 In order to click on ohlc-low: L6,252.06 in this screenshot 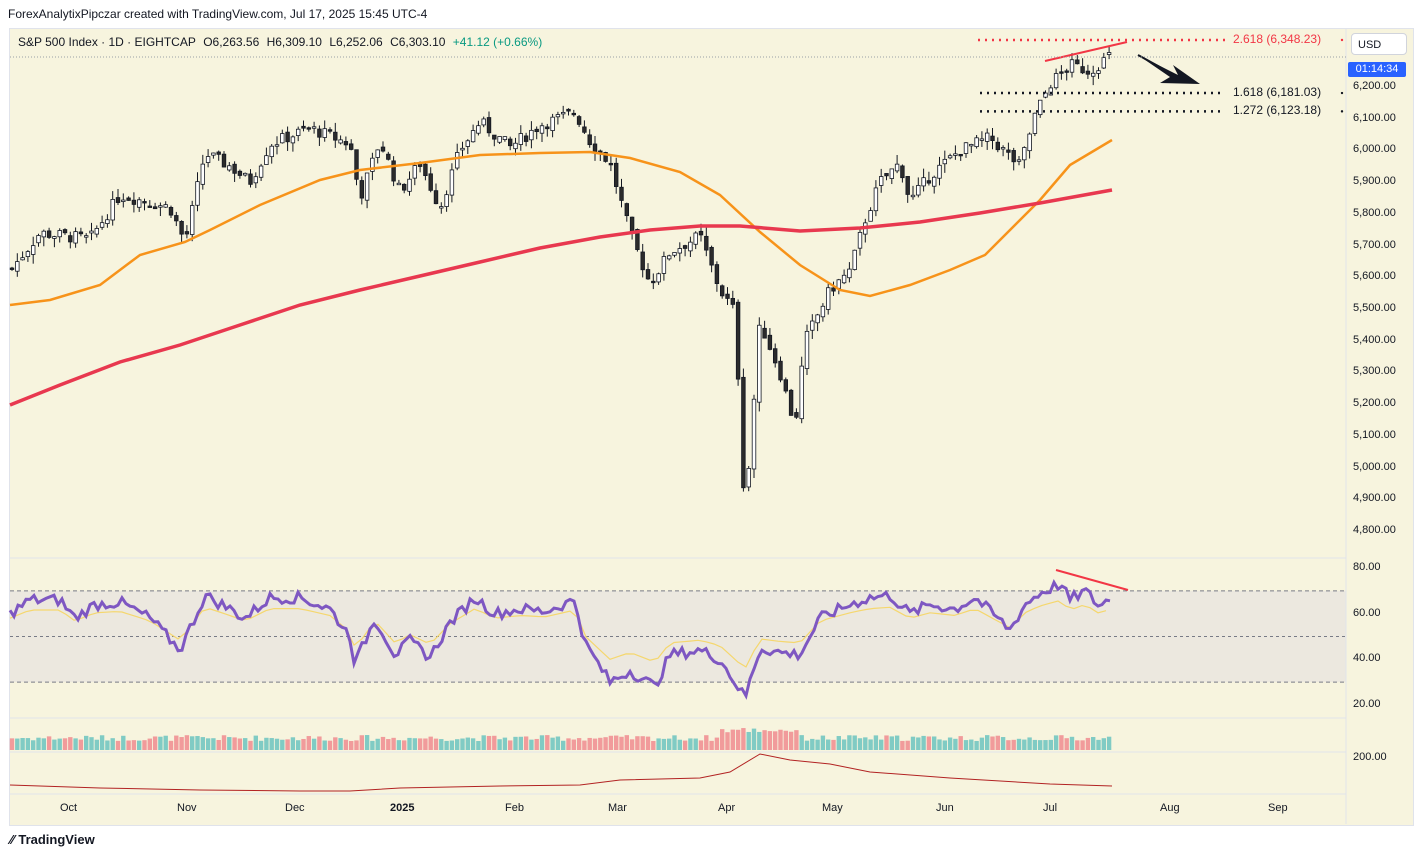, I will do `click(356, 42)`.